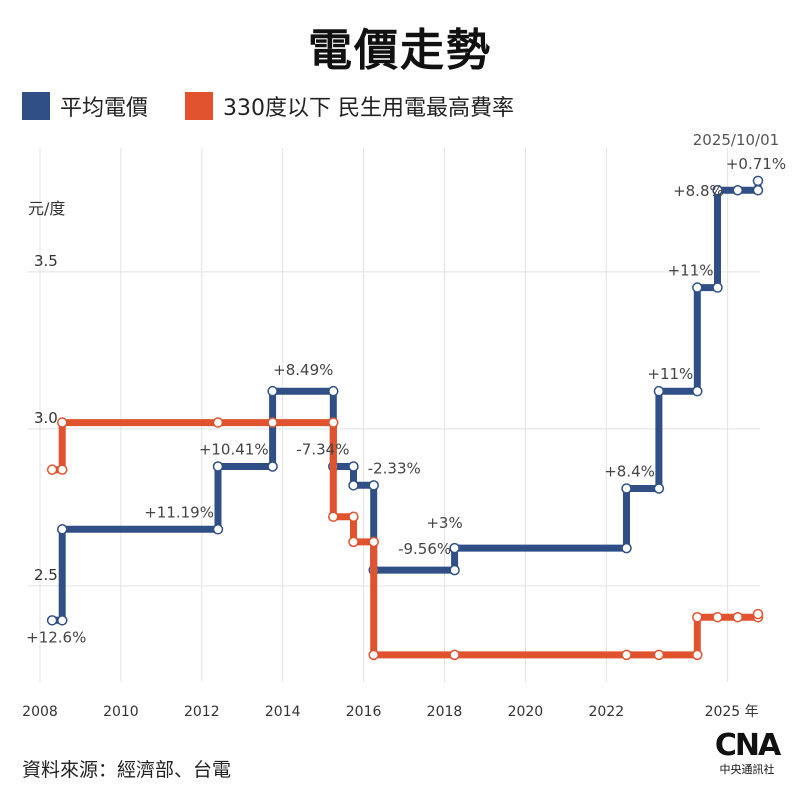  Describe the element at coordinates (736, 140) in the screenshot. I see `date-annotation: 2025/10/01` at that location.